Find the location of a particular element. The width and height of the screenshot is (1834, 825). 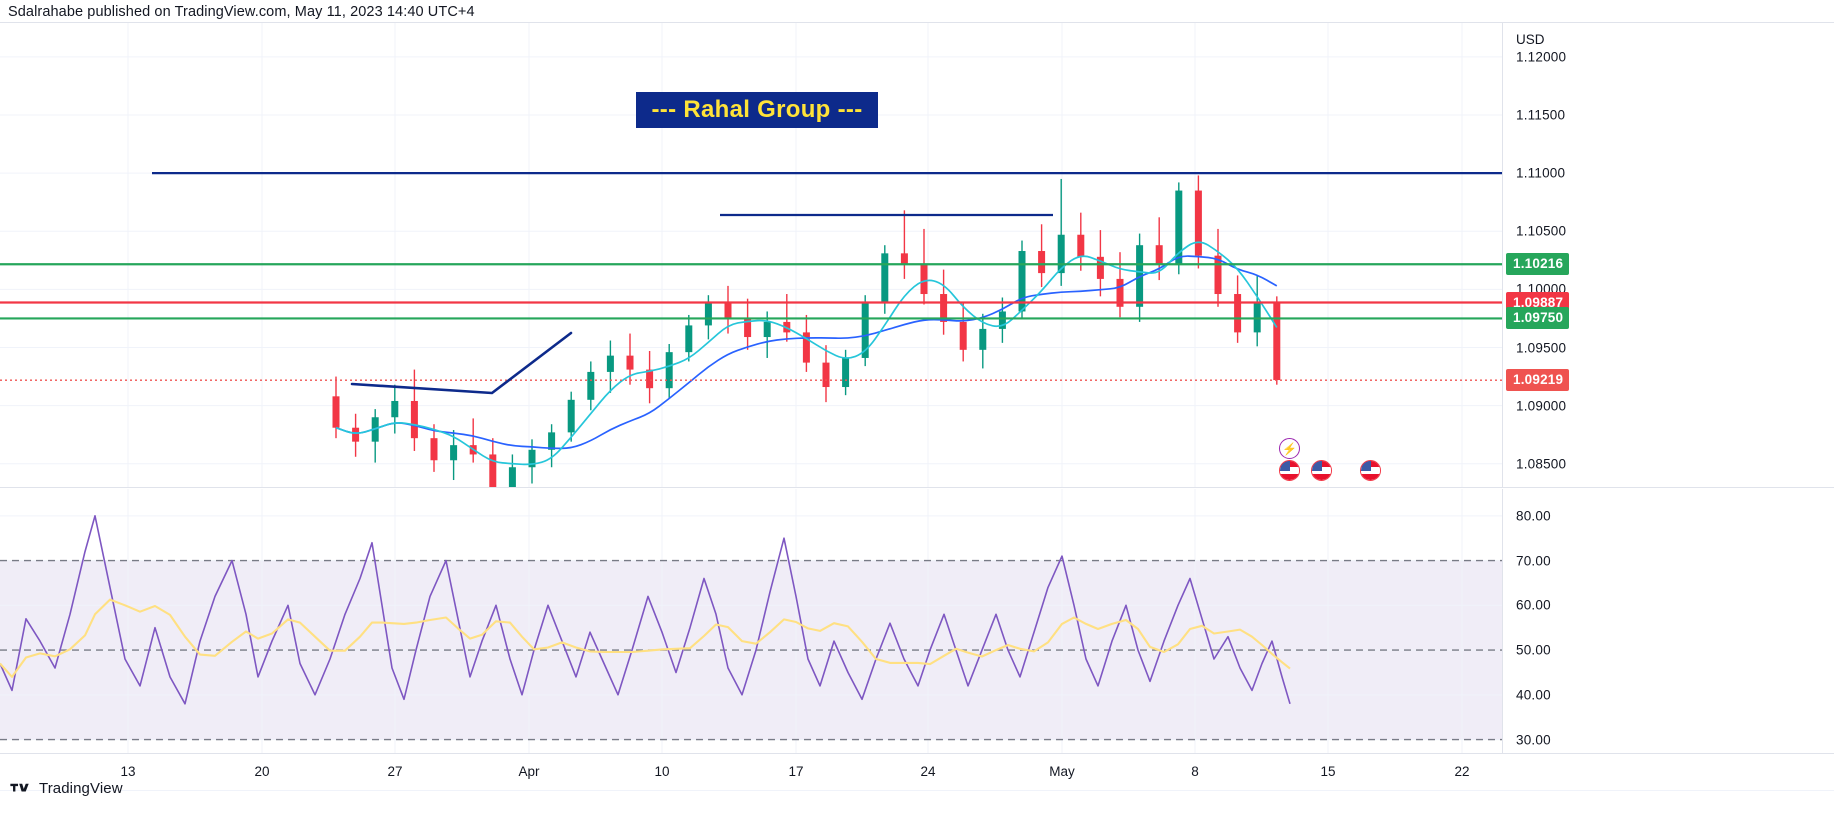

time-axis-tick: 27 is located at coordinates (395, 771).